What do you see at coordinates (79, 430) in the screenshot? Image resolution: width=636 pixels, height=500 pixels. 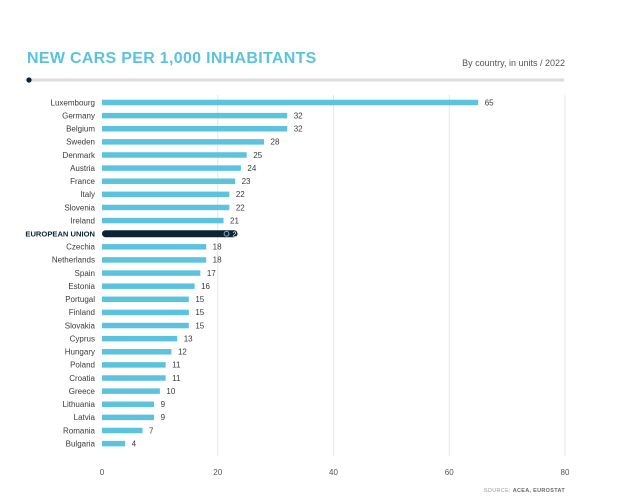 I see `category-label: Romania` at bounding box center [79, 430].